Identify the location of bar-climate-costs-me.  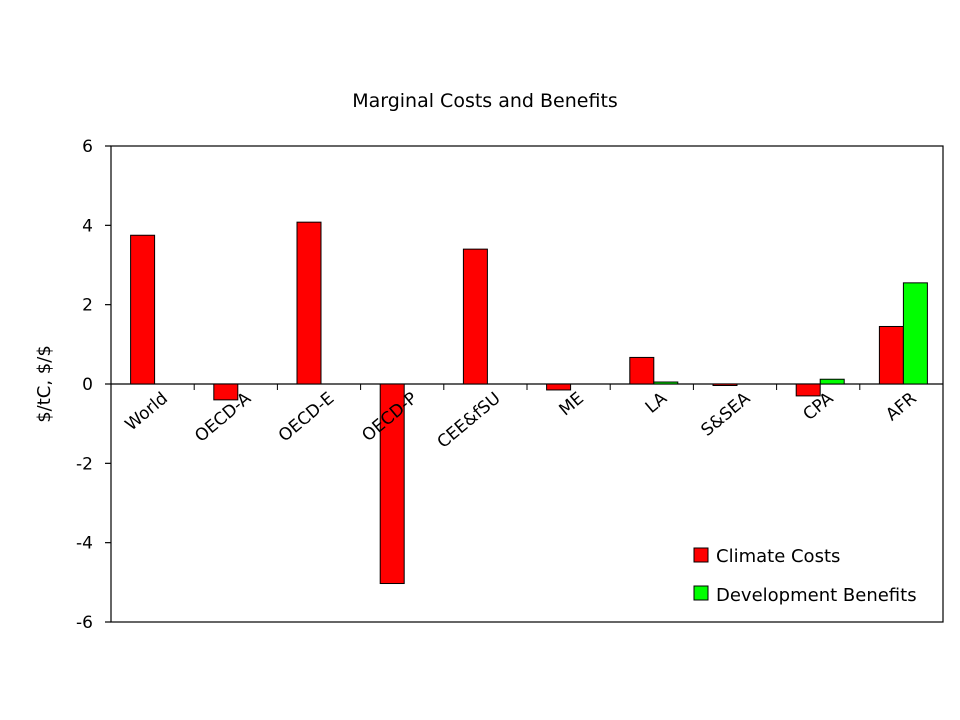
(559, 387).